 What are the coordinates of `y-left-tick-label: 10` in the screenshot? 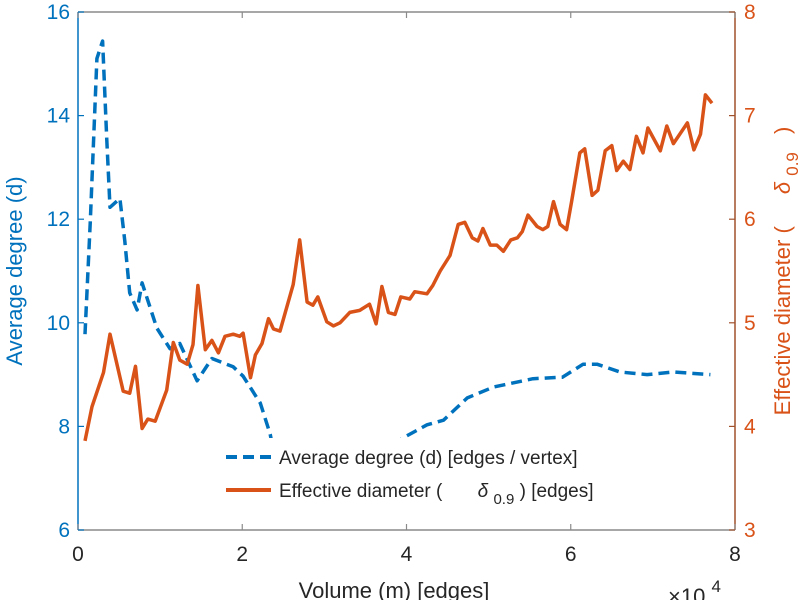 It's located at (58, 323).